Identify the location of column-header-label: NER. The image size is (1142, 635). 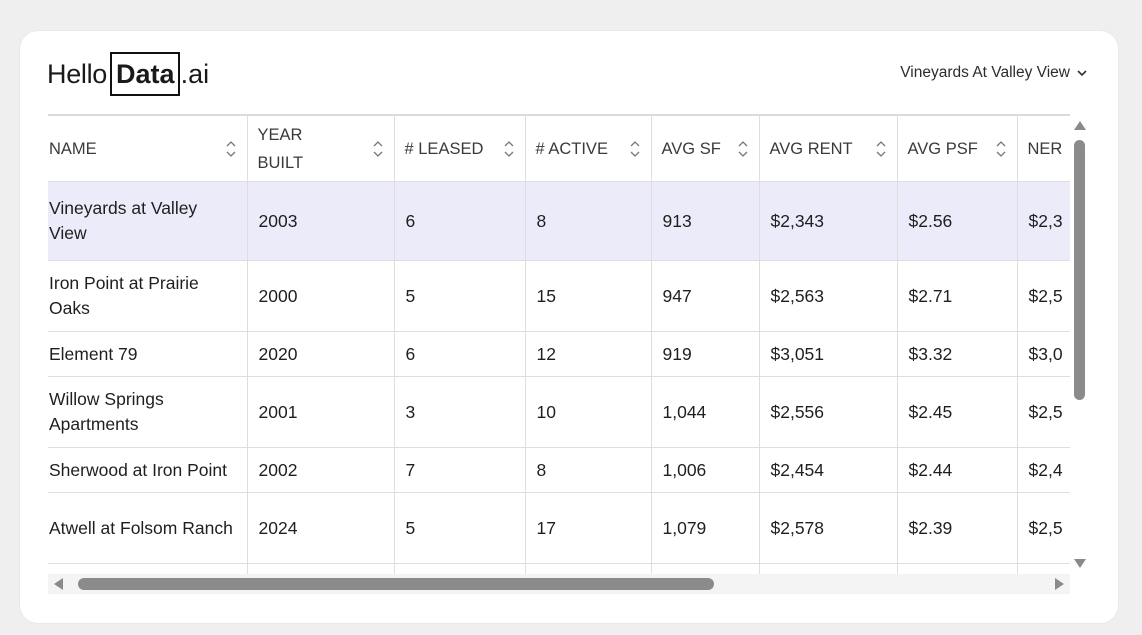
(1045, 148).